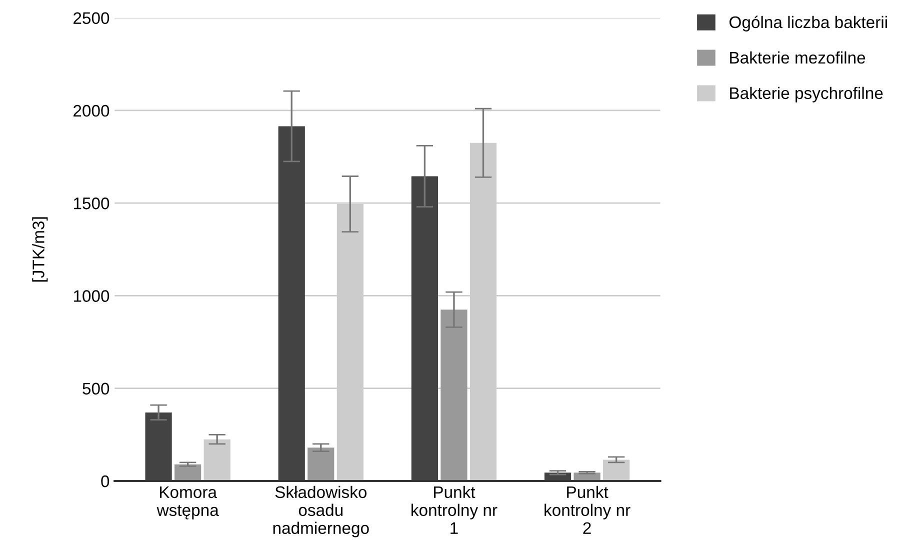  Describe the element at coordinates (806, 94) in the screenshot. I see `legend-label: Bakterie psychrofilne` at that location.